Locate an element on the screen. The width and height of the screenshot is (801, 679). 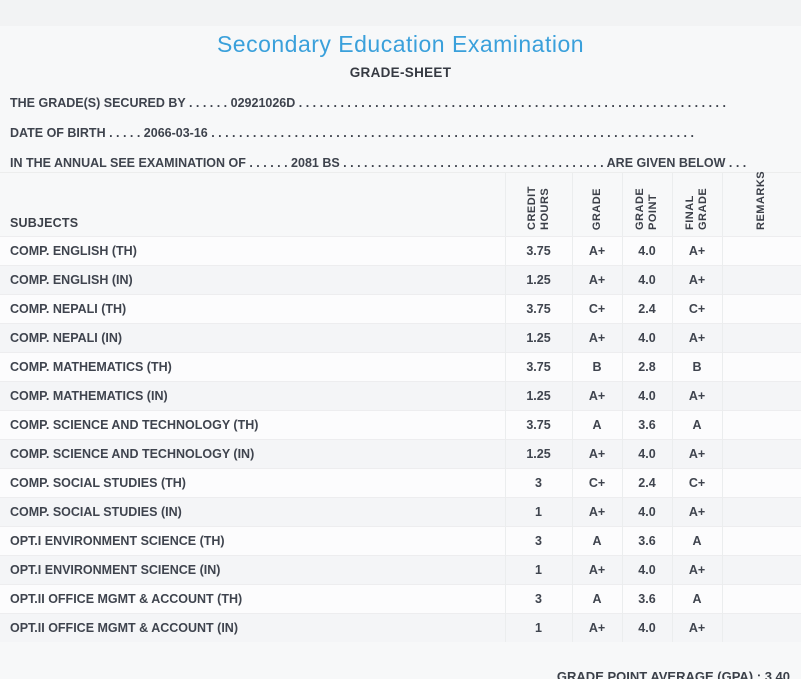
credit-hours-cell: 1 is located at coordinates (538, 570).